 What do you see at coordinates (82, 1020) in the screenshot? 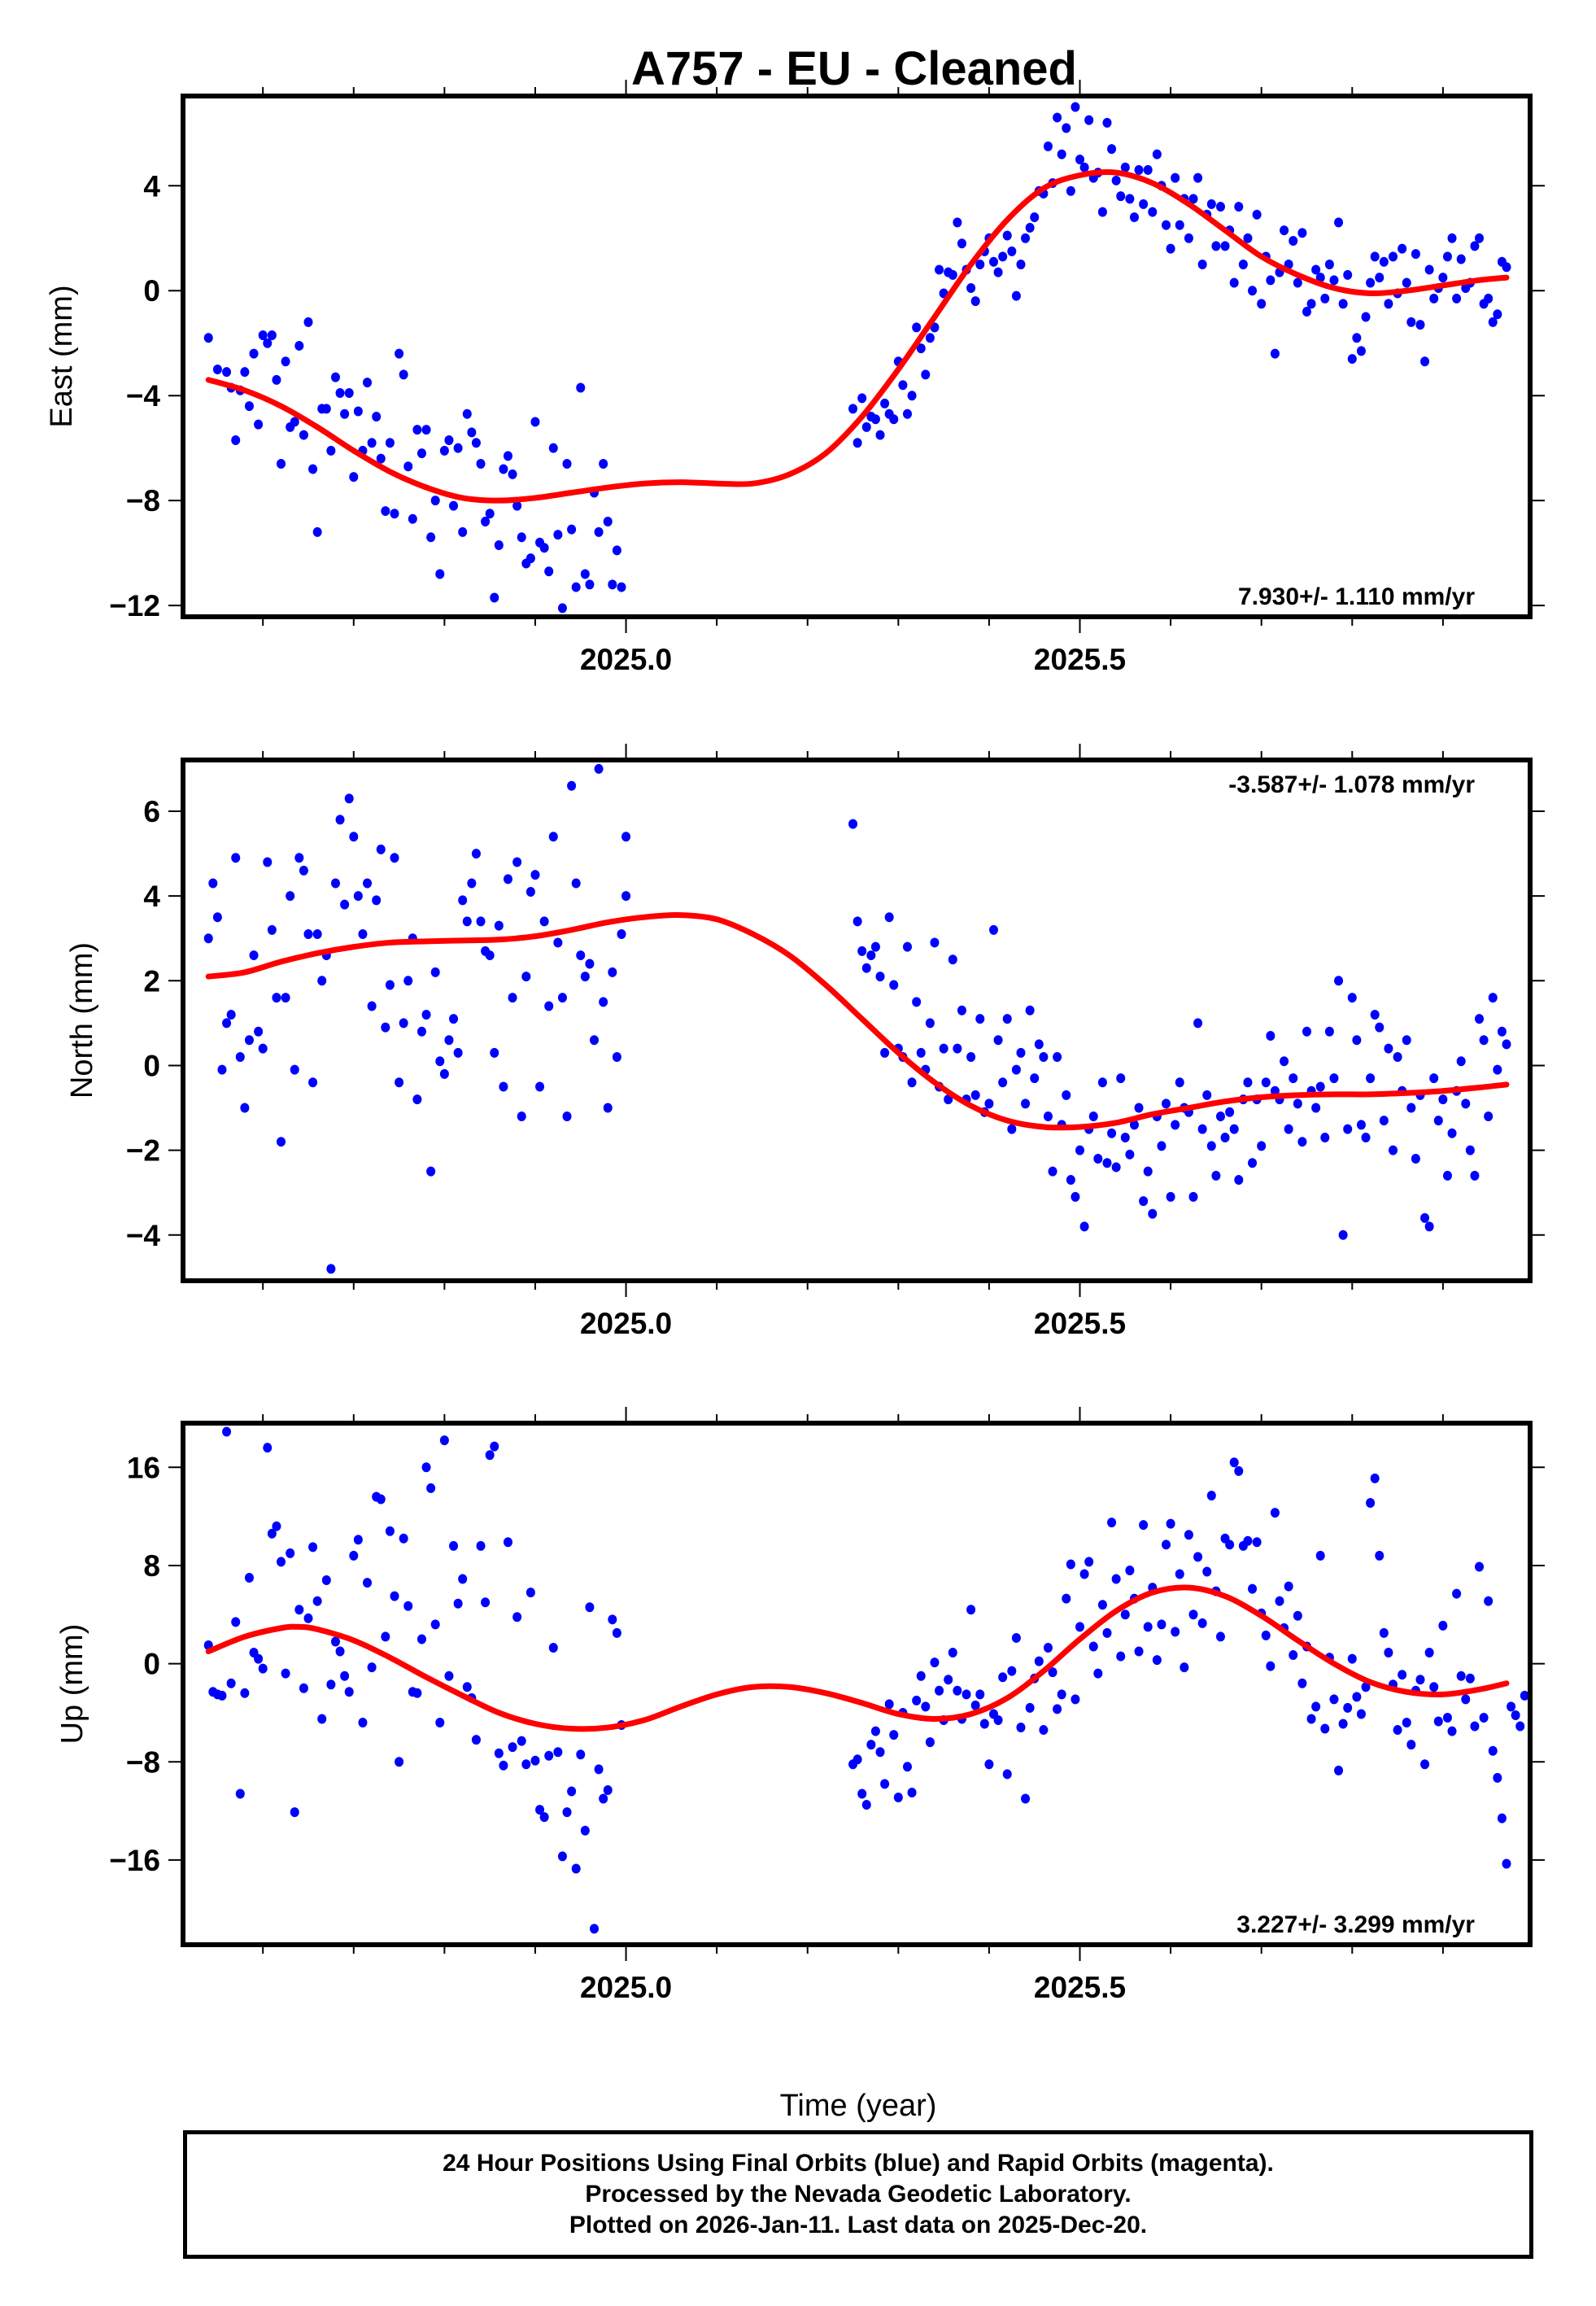
I see `y-axis-label: North (mm)` at bounding box center [82, 1020].